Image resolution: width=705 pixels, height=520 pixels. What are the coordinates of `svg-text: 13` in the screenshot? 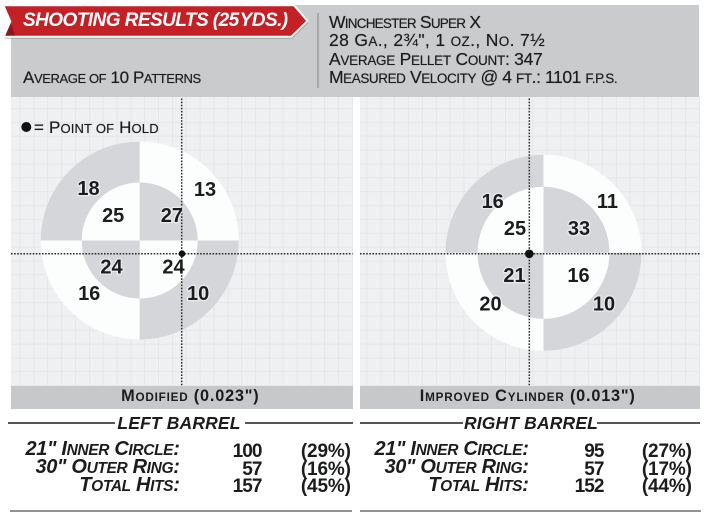 It's located at (205, 190).